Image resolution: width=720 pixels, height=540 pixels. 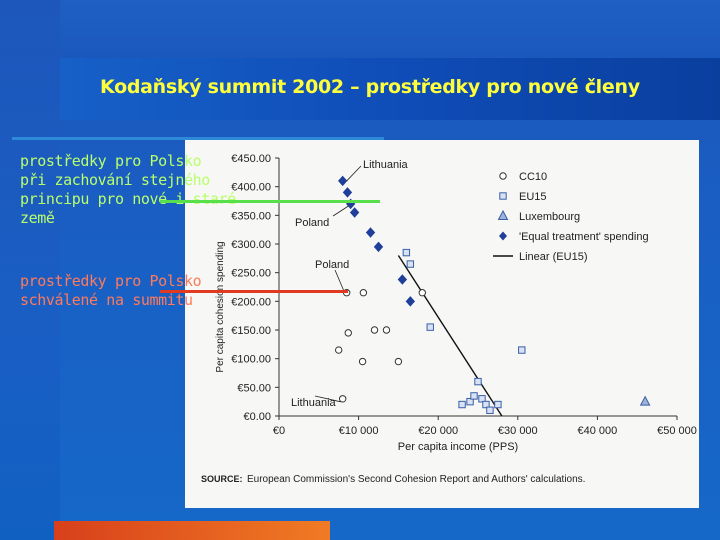 I want to click on x-tick-label: €10 000, so click(x=359, y=431).